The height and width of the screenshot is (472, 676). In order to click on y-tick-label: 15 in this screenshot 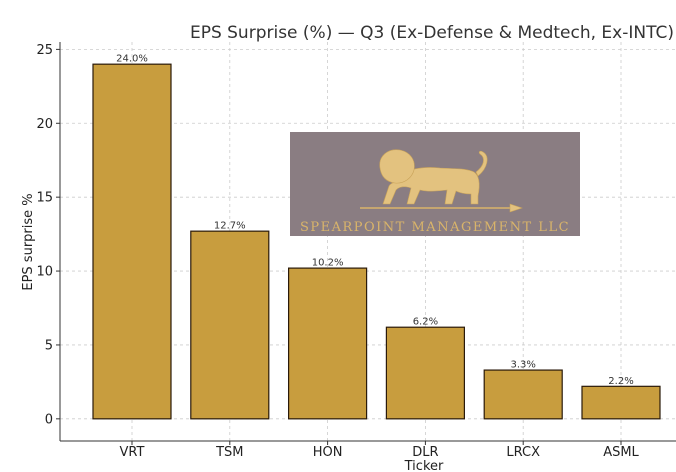, I will do `click(44, 198)`.